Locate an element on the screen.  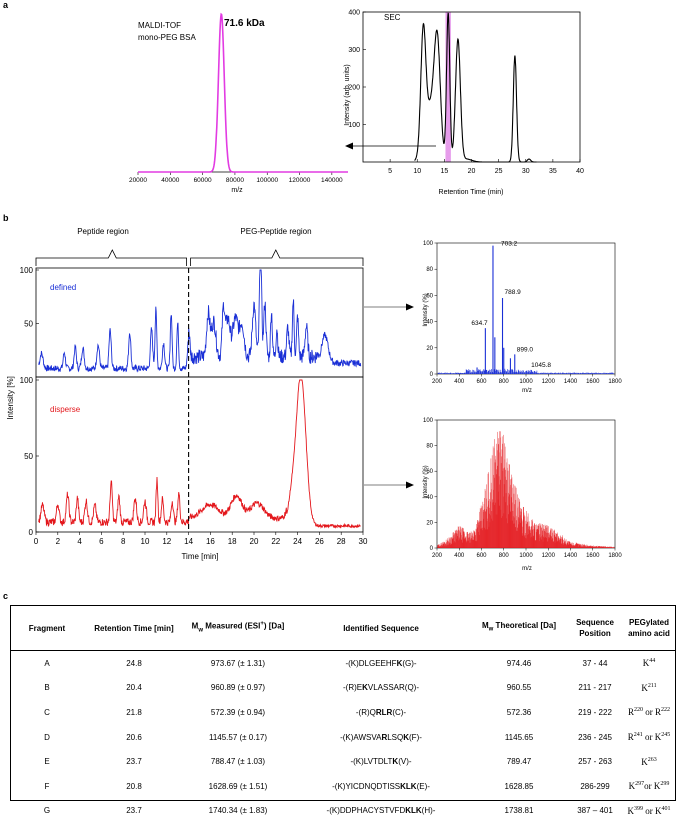
table-cell-fragment: D is located at coordinates (47, 737).